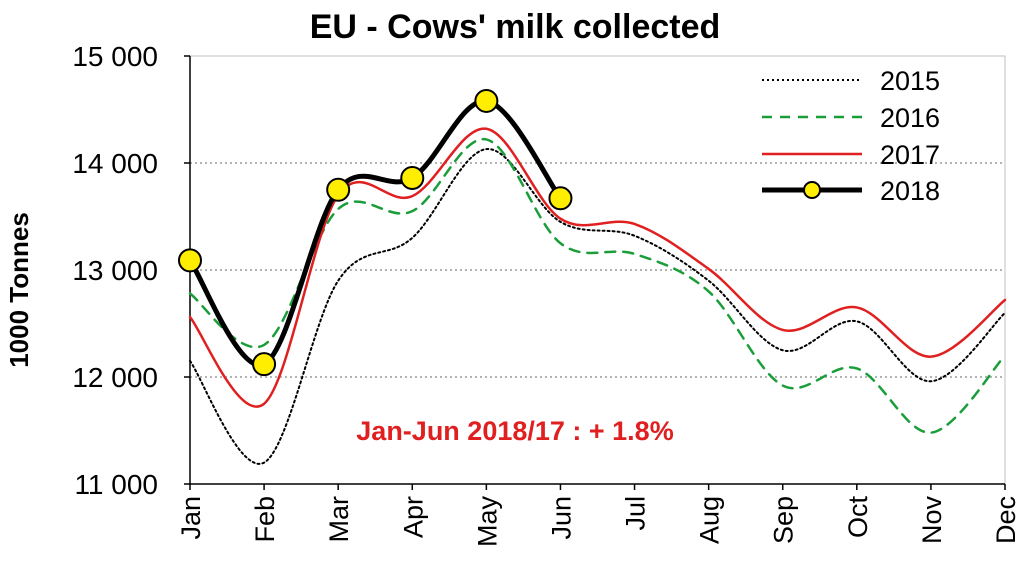 The height and width of the screenshot is (575, 1024). I want to click on x-tick-label: Oct, so click(858, 517).